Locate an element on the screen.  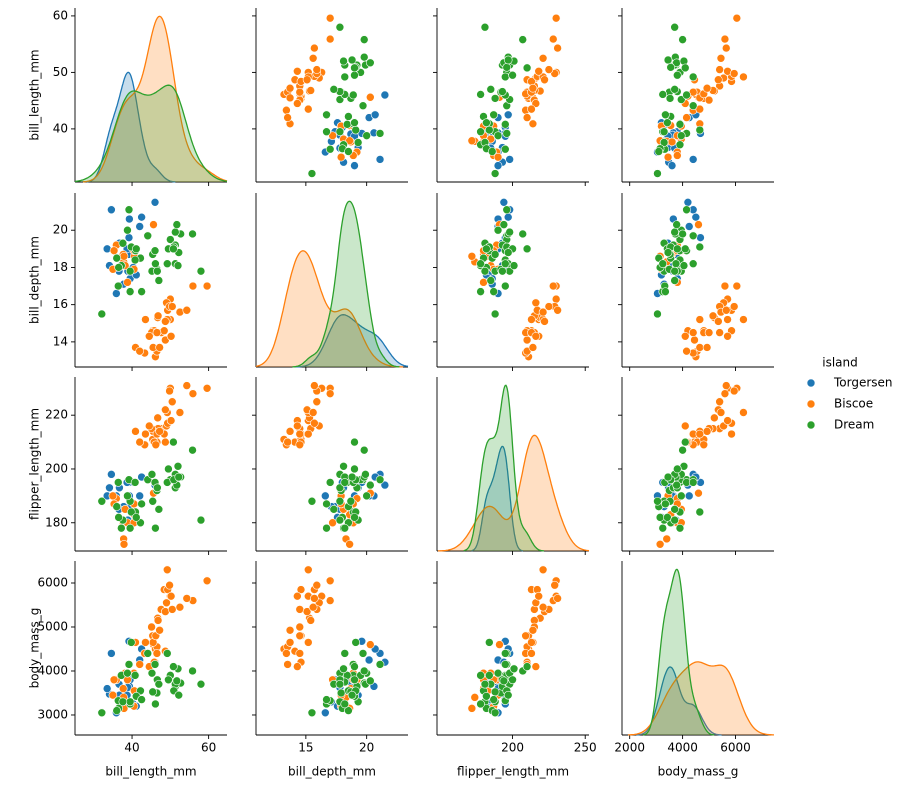
x-tick-label: 2000 is located at coordinates (629, 748).